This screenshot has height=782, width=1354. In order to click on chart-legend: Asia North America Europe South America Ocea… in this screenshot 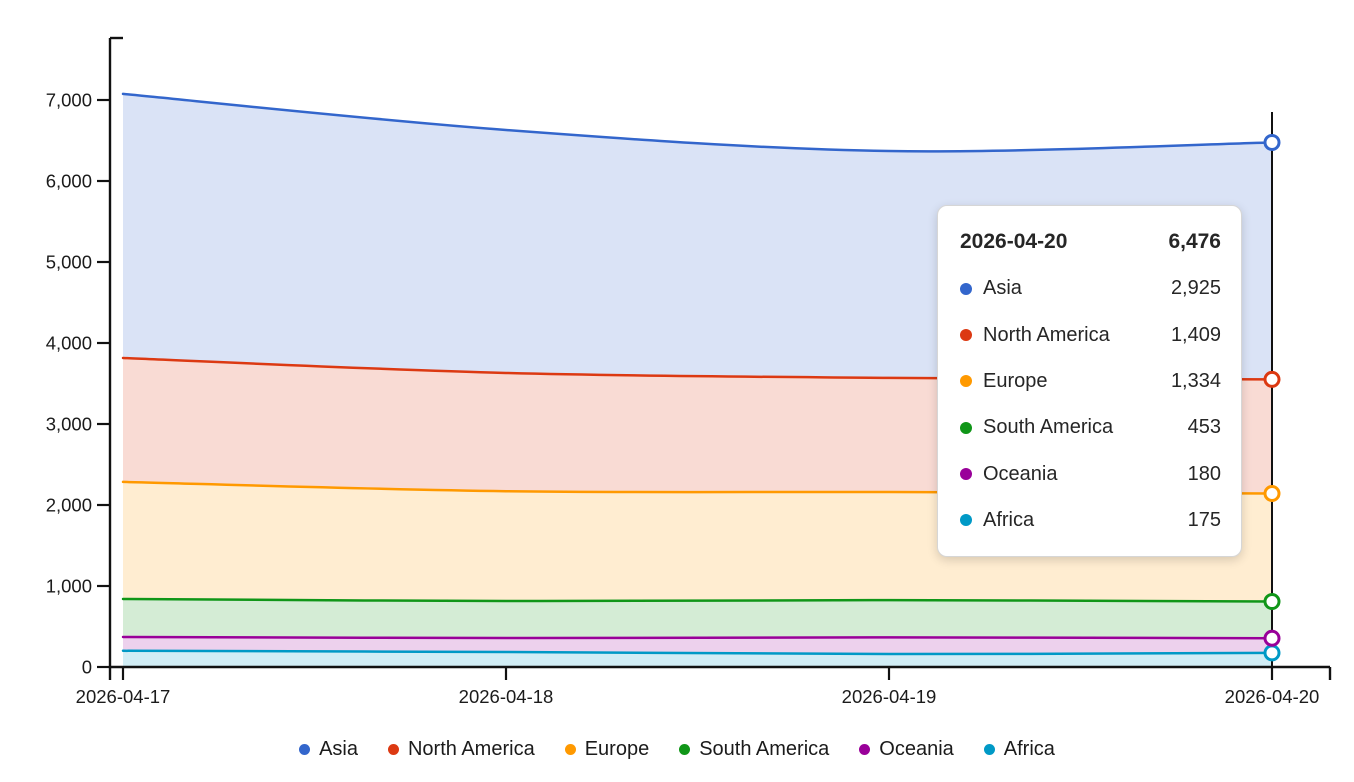, I will do `click(677, 749)`.